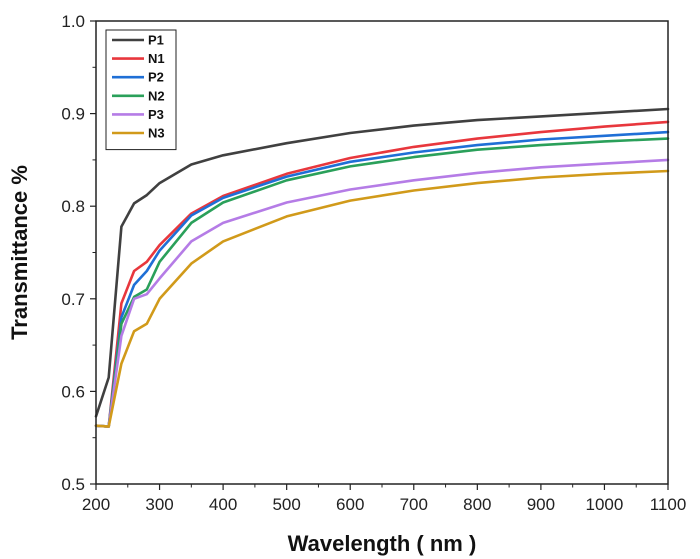 The height and width of the screenshot is (559, 700). Describe the element at coordinates (286, 504) in the screenshot. I see `x-tick-label: 500` at that location.